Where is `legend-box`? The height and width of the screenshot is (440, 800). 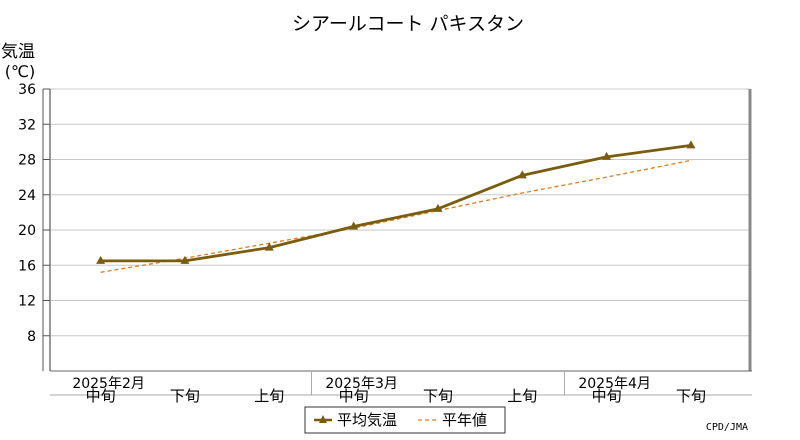
legend-box is located at coordinates (405, 420).